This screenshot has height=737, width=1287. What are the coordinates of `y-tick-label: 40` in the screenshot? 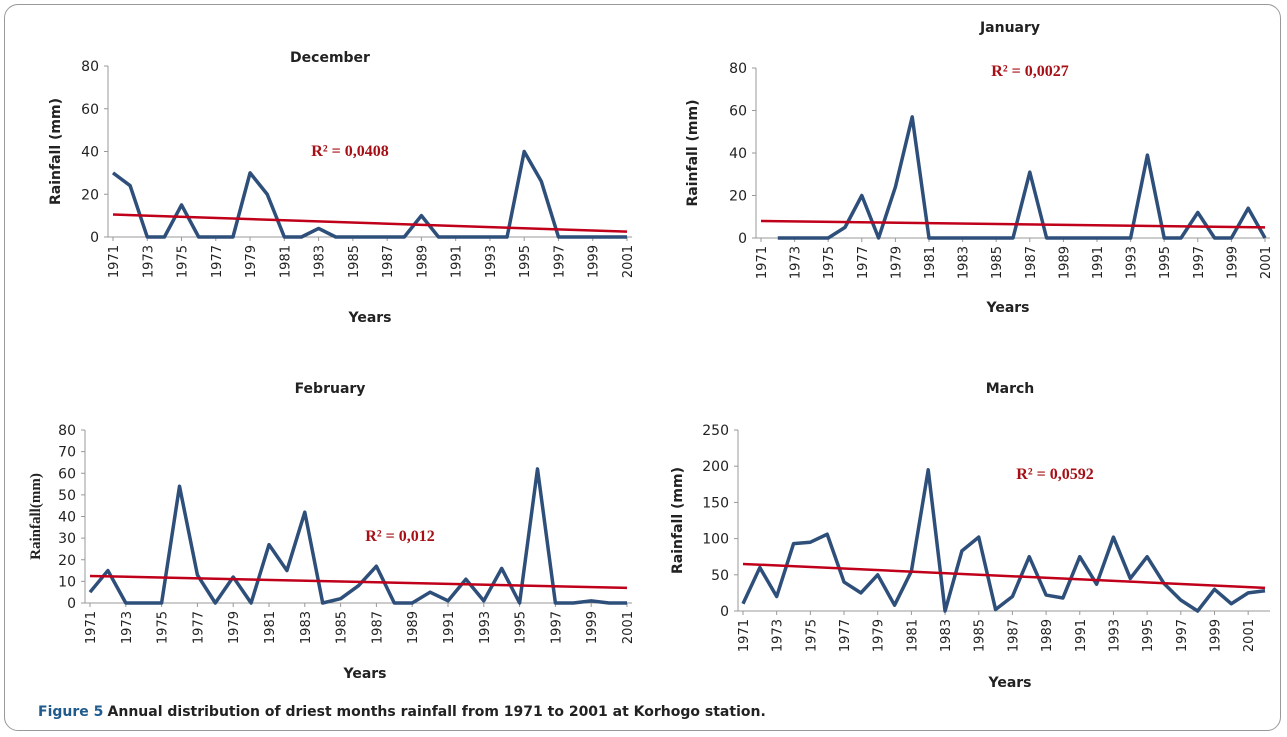 It's located at (67, 518).